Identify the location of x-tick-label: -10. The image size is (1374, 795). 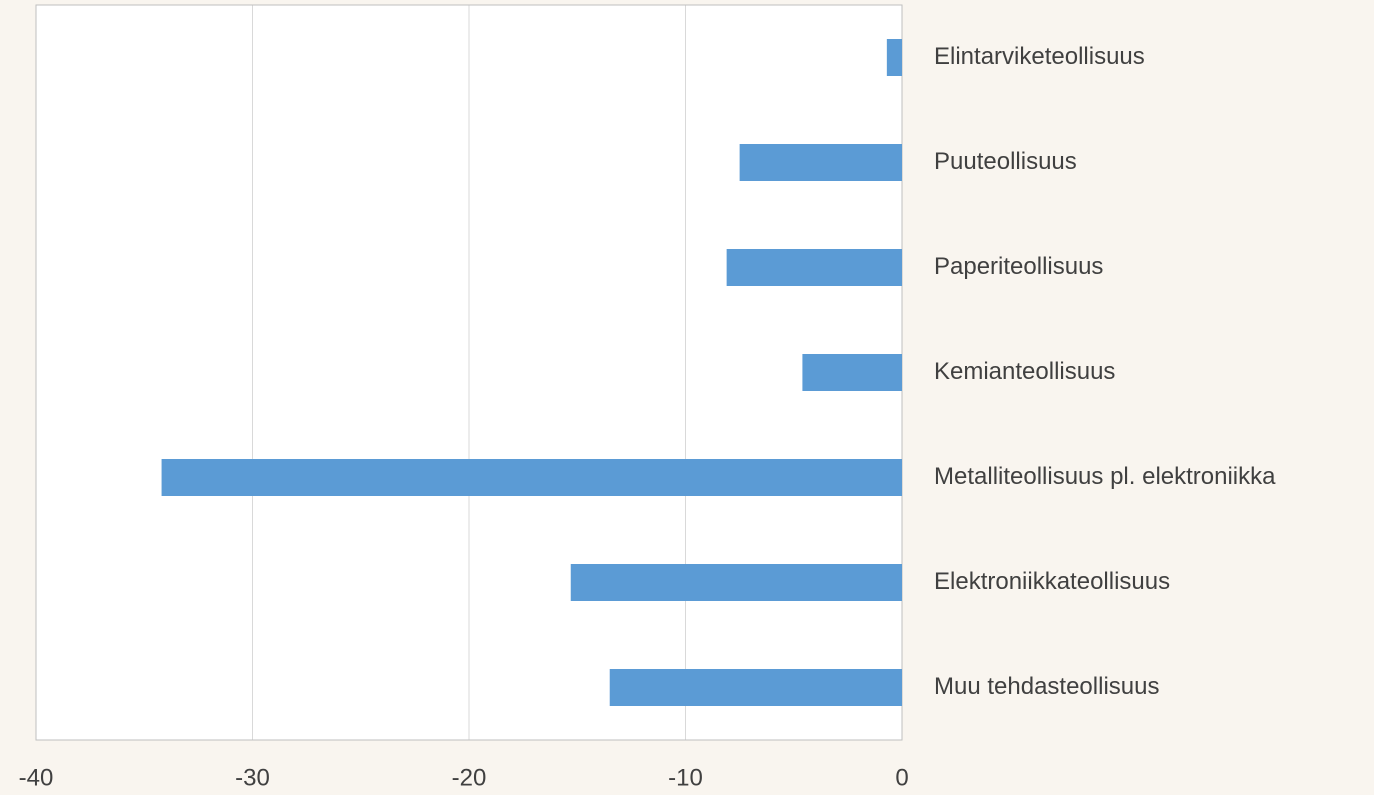
(685, 777).